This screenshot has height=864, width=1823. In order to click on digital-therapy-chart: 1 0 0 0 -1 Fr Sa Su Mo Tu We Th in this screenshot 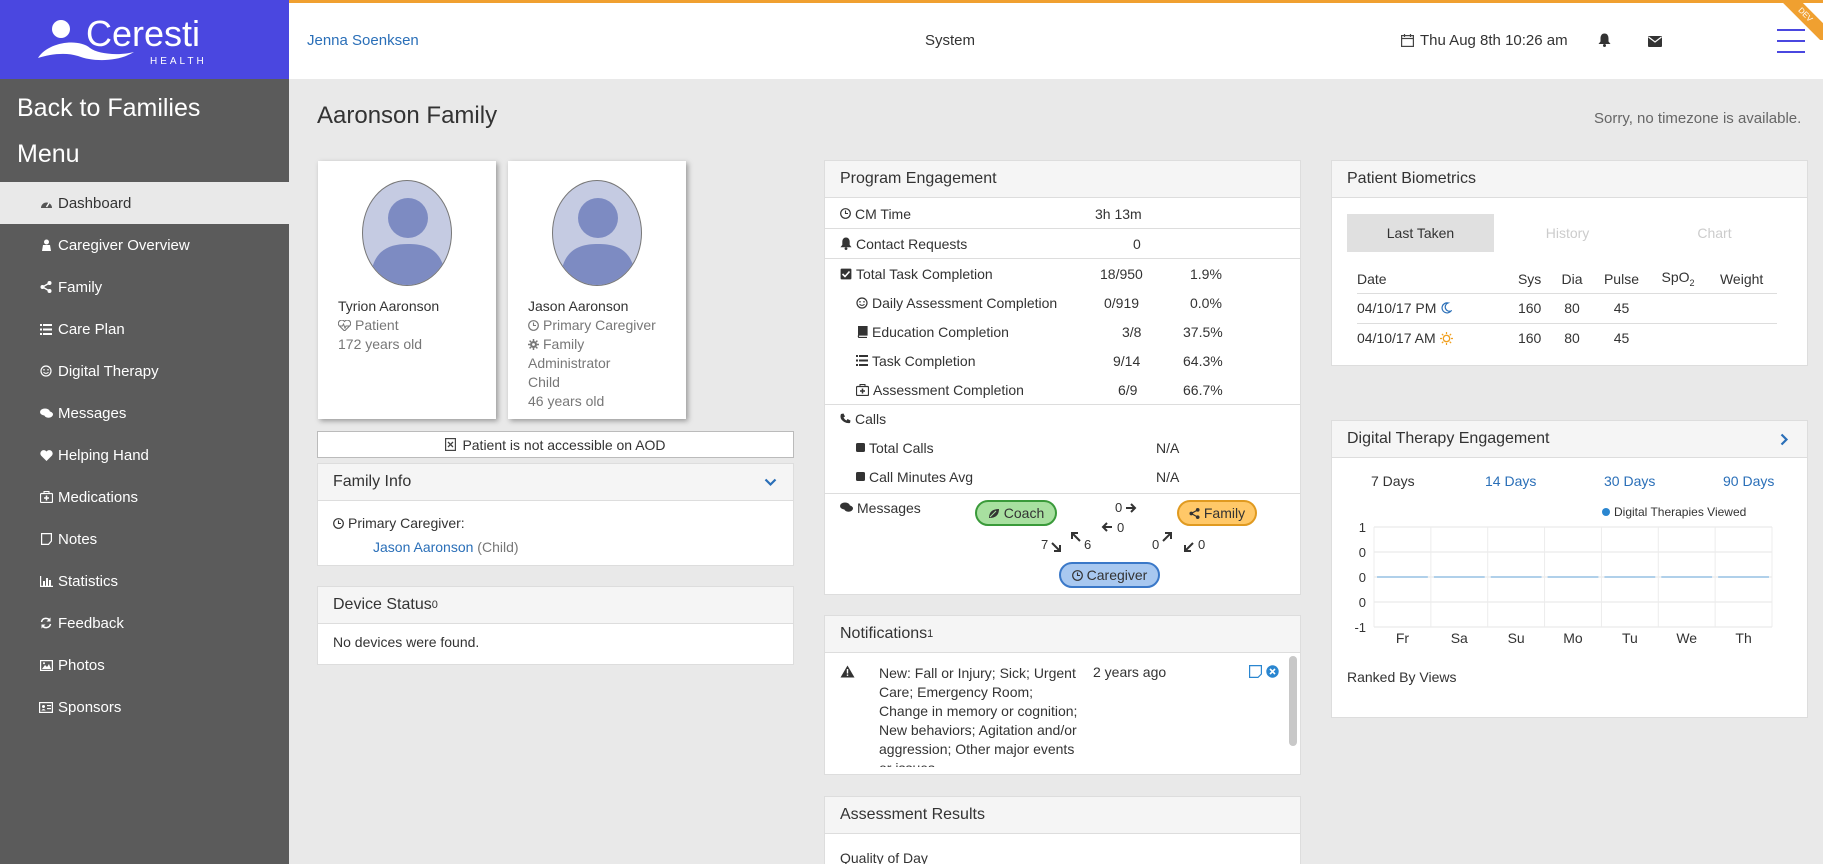, I will do `click(1563, 583)`.